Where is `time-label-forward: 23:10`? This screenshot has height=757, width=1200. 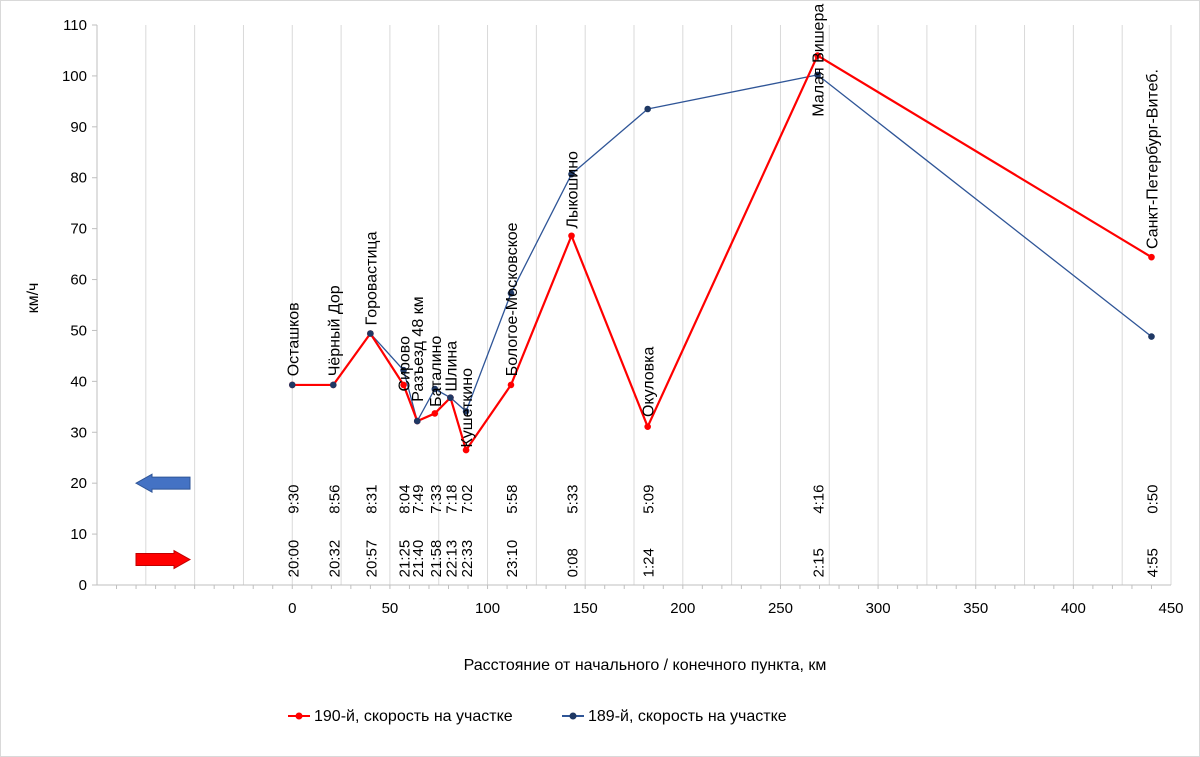
time-label-forward: 23:10 is located at coordinates (512, 559).